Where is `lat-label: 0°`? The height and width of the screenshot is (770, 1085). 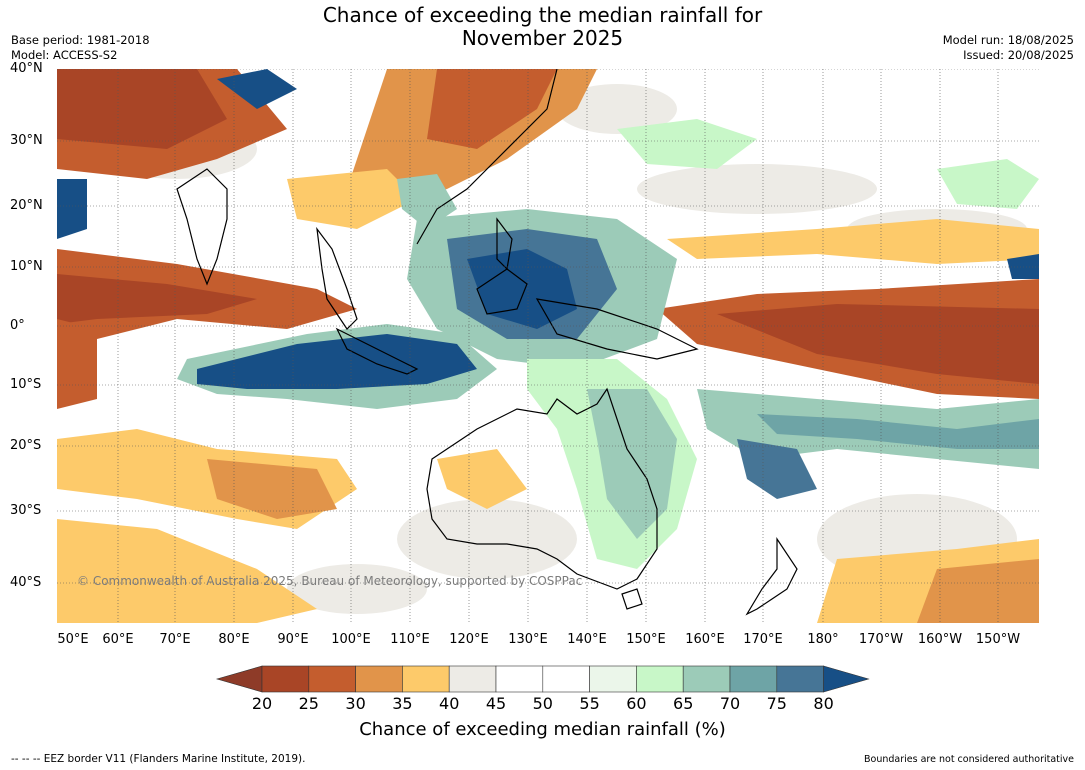 lat-label: 0° is located at coordinates (17, 325).